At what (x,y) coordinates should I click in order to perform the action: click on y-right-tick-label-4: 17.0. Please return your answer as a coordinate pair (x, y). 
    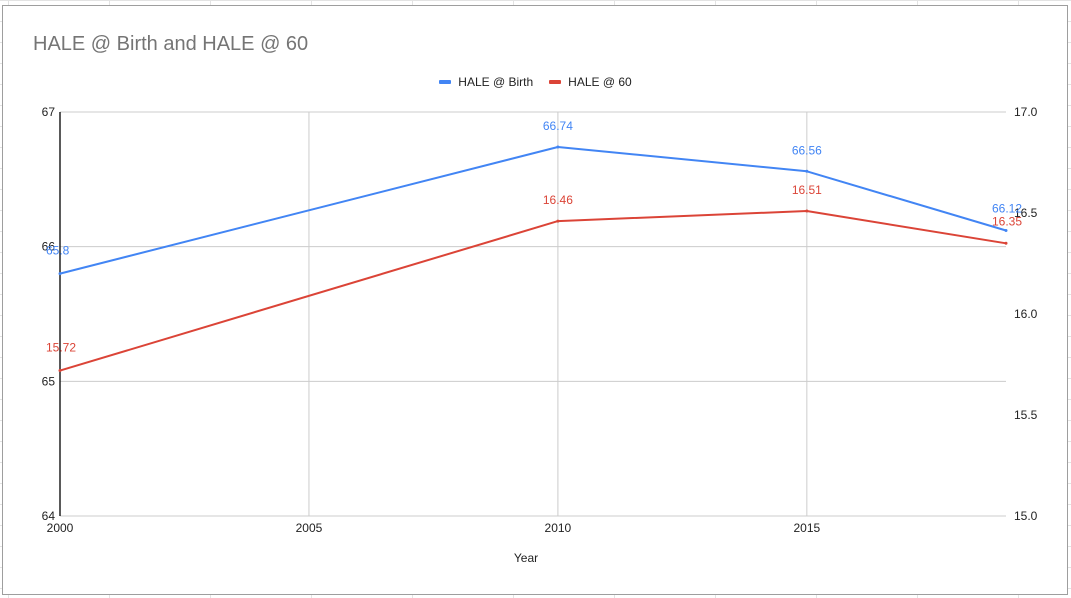
    Looking at the image, I should click on (1026, 112).